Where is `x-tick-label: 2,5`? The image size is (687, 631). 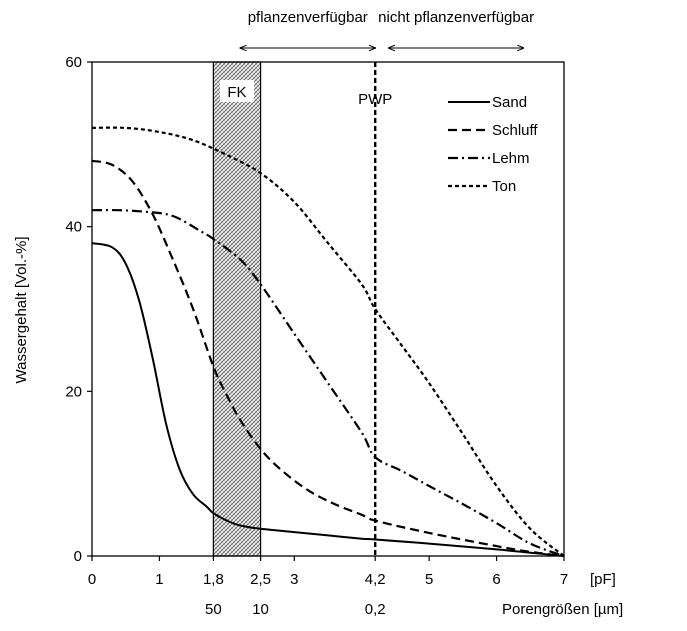
x-tick-label: 2,5 is located at coordinates (260, 579).